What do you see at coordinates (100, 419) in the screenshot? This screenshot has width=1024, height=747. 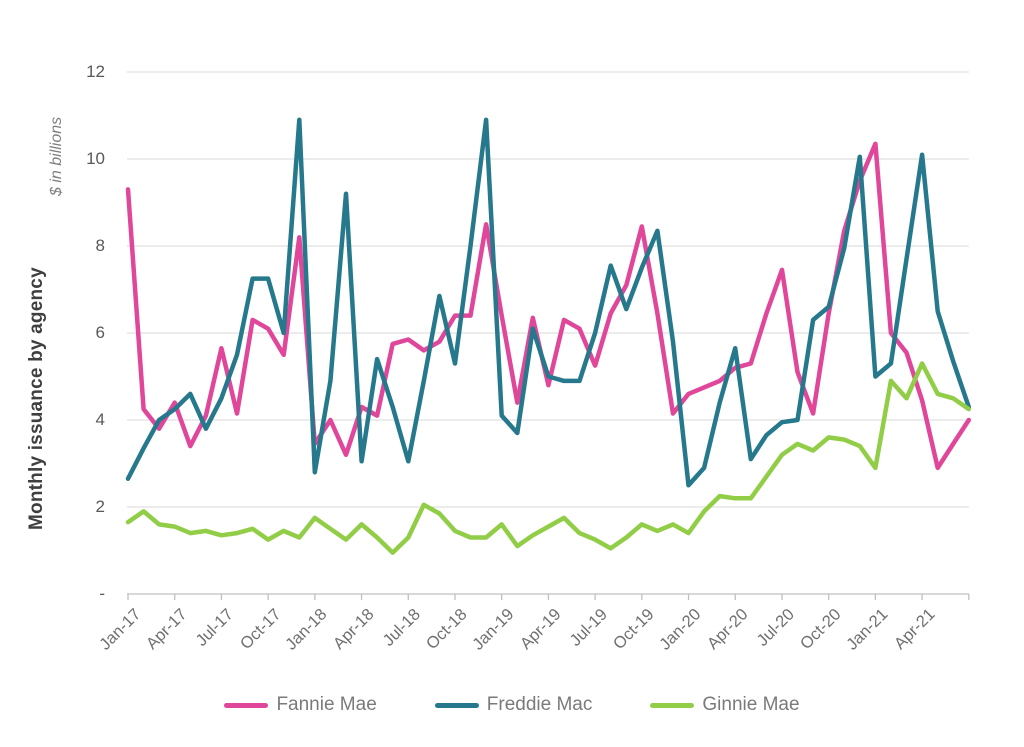 I see `y-tick-label: 4` at bounding box center [100, 419].